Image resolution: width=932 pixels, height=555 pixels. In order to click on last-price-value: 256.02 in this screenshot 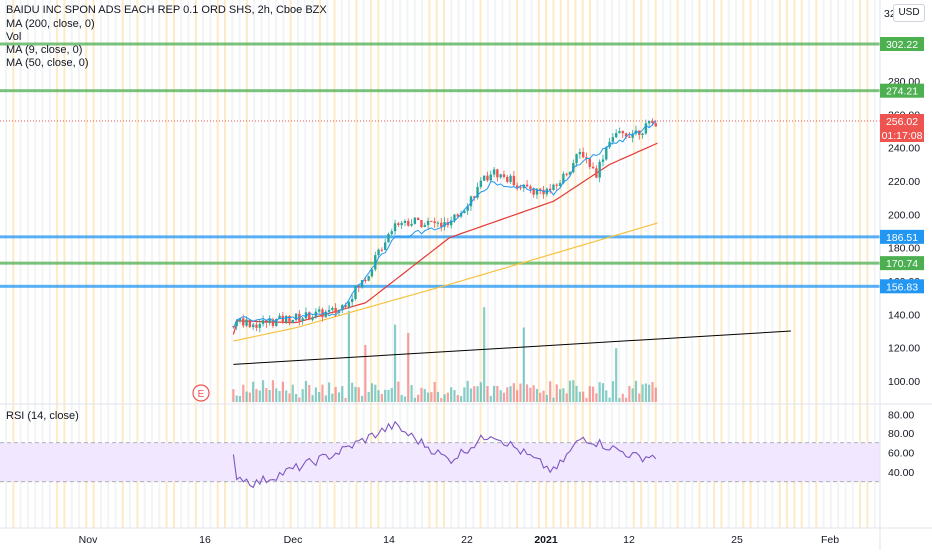, I will do `click(902, 122)`.